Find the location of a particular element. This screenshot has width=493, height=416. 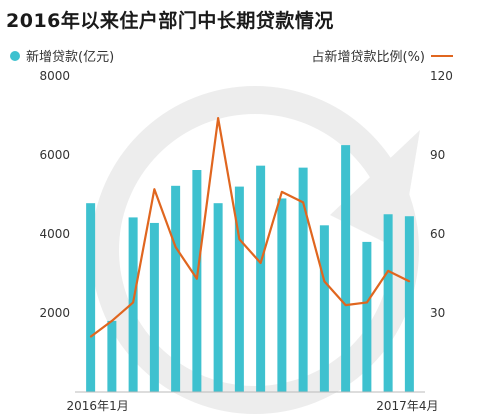

y-left-tick-label: 4000 is located at coordinates (54, 234).